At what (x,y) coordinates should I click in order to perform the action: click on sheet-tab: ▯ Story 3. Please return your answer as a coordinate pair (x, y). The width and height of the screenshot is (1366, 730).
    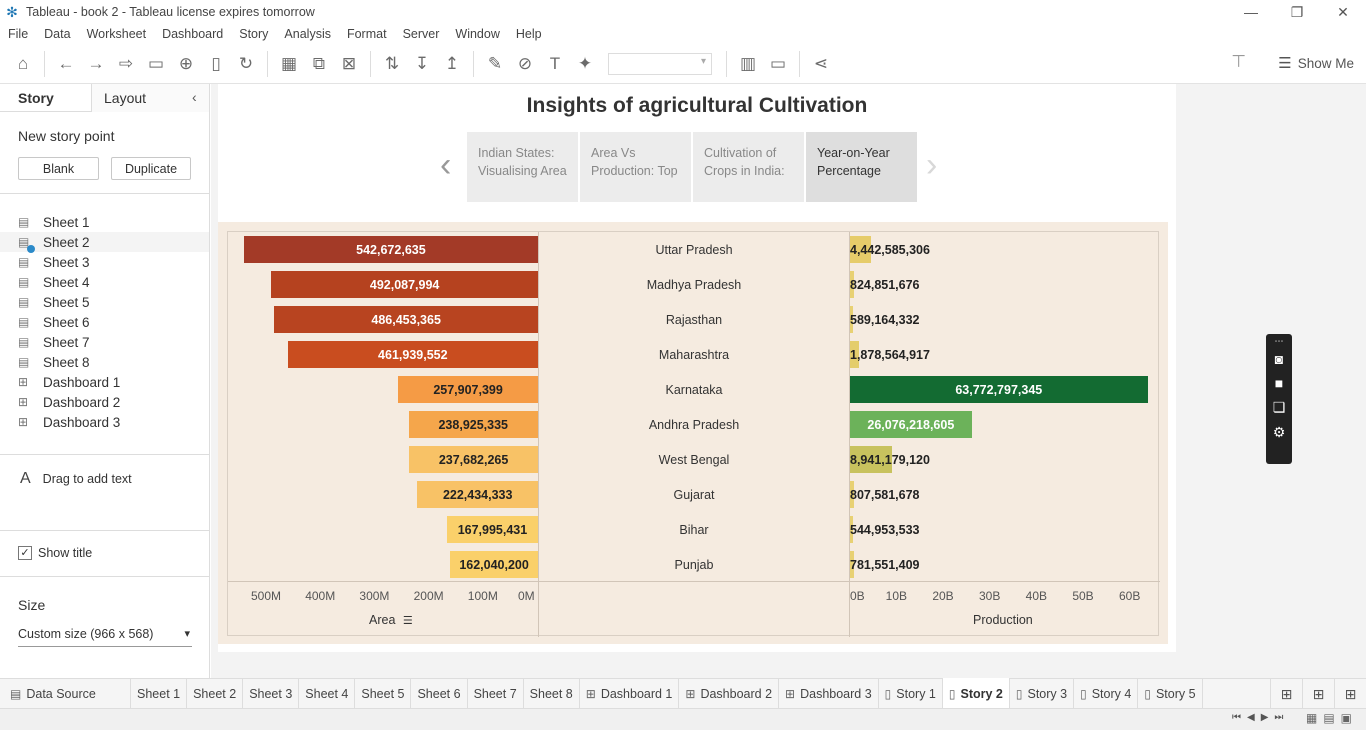
    Looking at the image, I should click on (1042, 693).